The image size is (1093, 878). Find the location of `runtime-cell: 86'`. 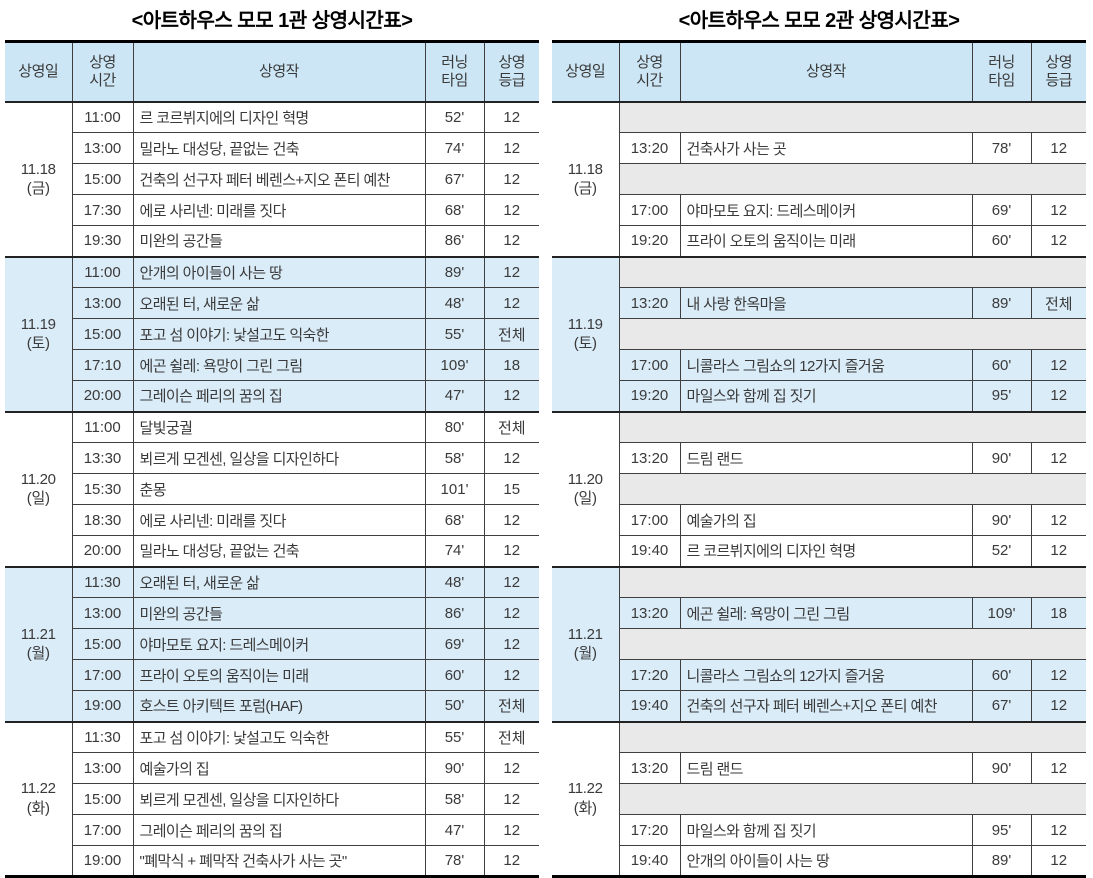

runtime-cell: 86' is located at coordinates (454, 241).